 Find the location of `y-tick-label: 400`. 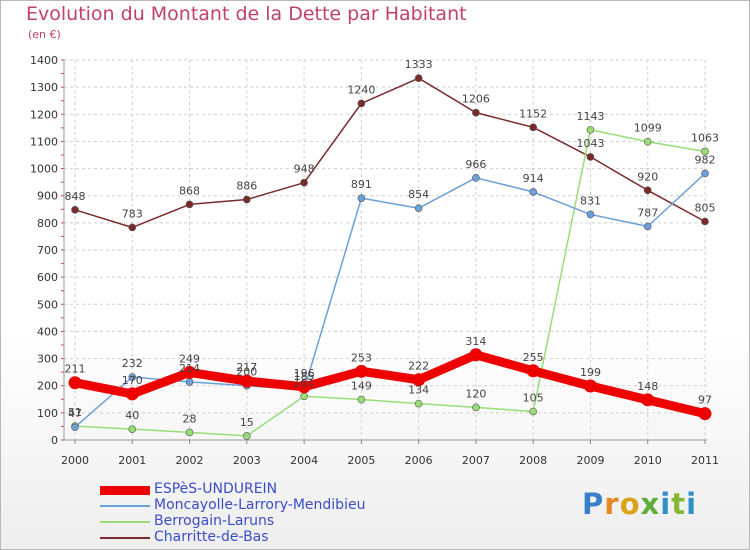

y-tick-label: 400 is located at coordinates (47, 331).